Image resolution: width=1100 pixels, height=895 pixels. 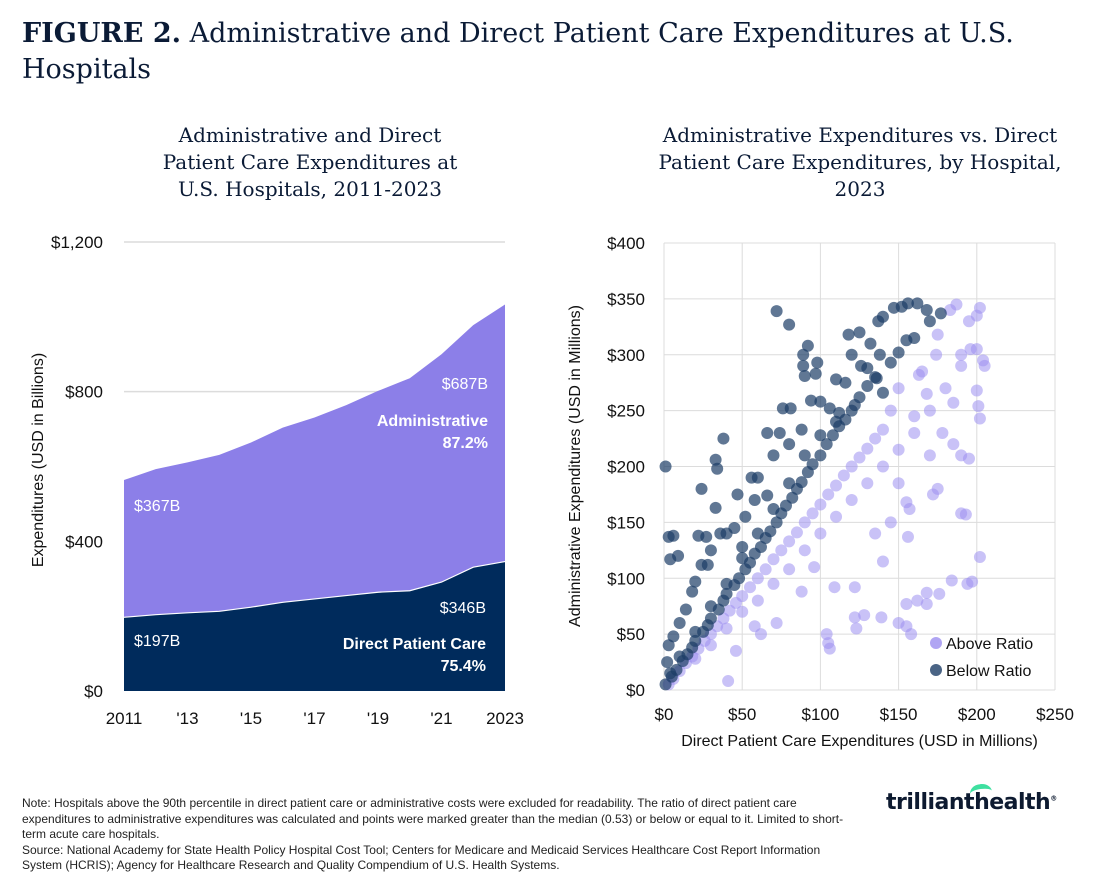 What do you see at coordinates (38, 460) in the screenshot?
I see `y-axis-title: Expenditures (USD in Billions)` at bounding box center [38, 460].